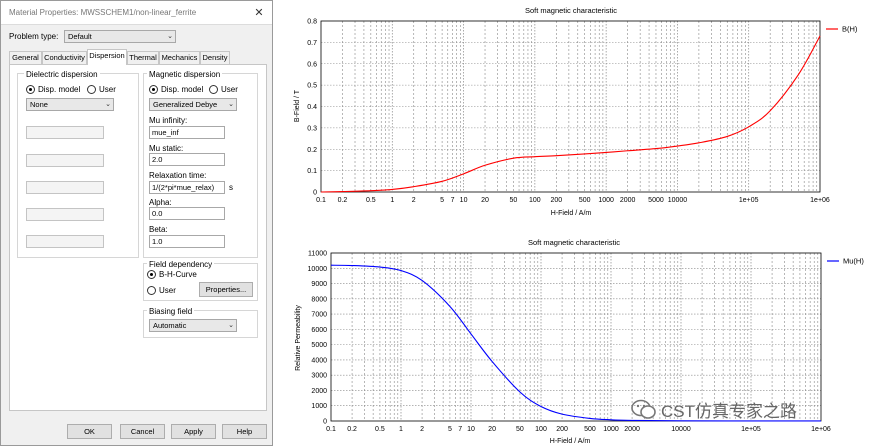 The width and height of the screenshot is (870, 446). I want to click on magnetic-disp-model-label: Disp. model, so click(182, 89).